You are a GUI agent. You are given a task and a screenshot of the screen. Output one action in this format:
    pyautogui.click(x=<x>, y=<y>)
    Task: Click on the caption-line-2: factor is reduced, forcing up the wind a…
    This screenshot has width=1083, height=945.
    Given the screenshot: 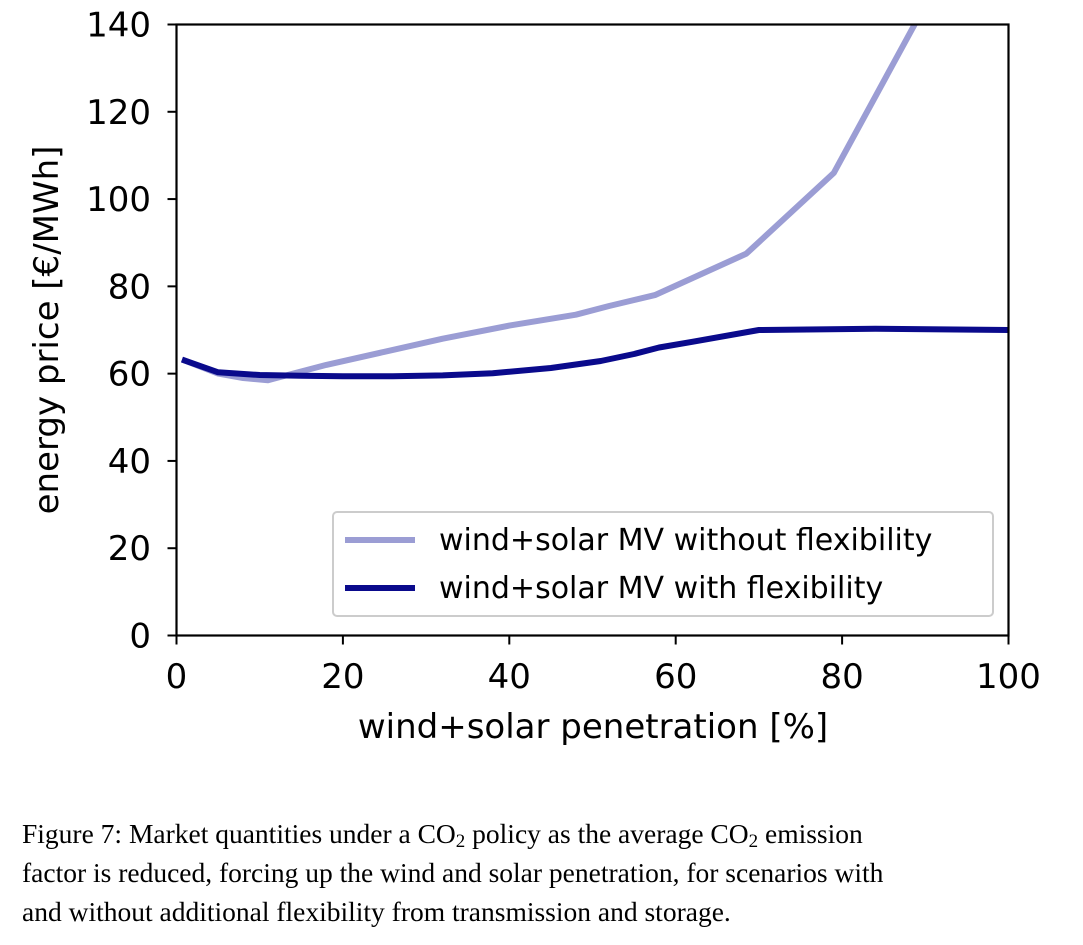 What is the action you would take?
    pyautogui.click(x=453, y=872)
    